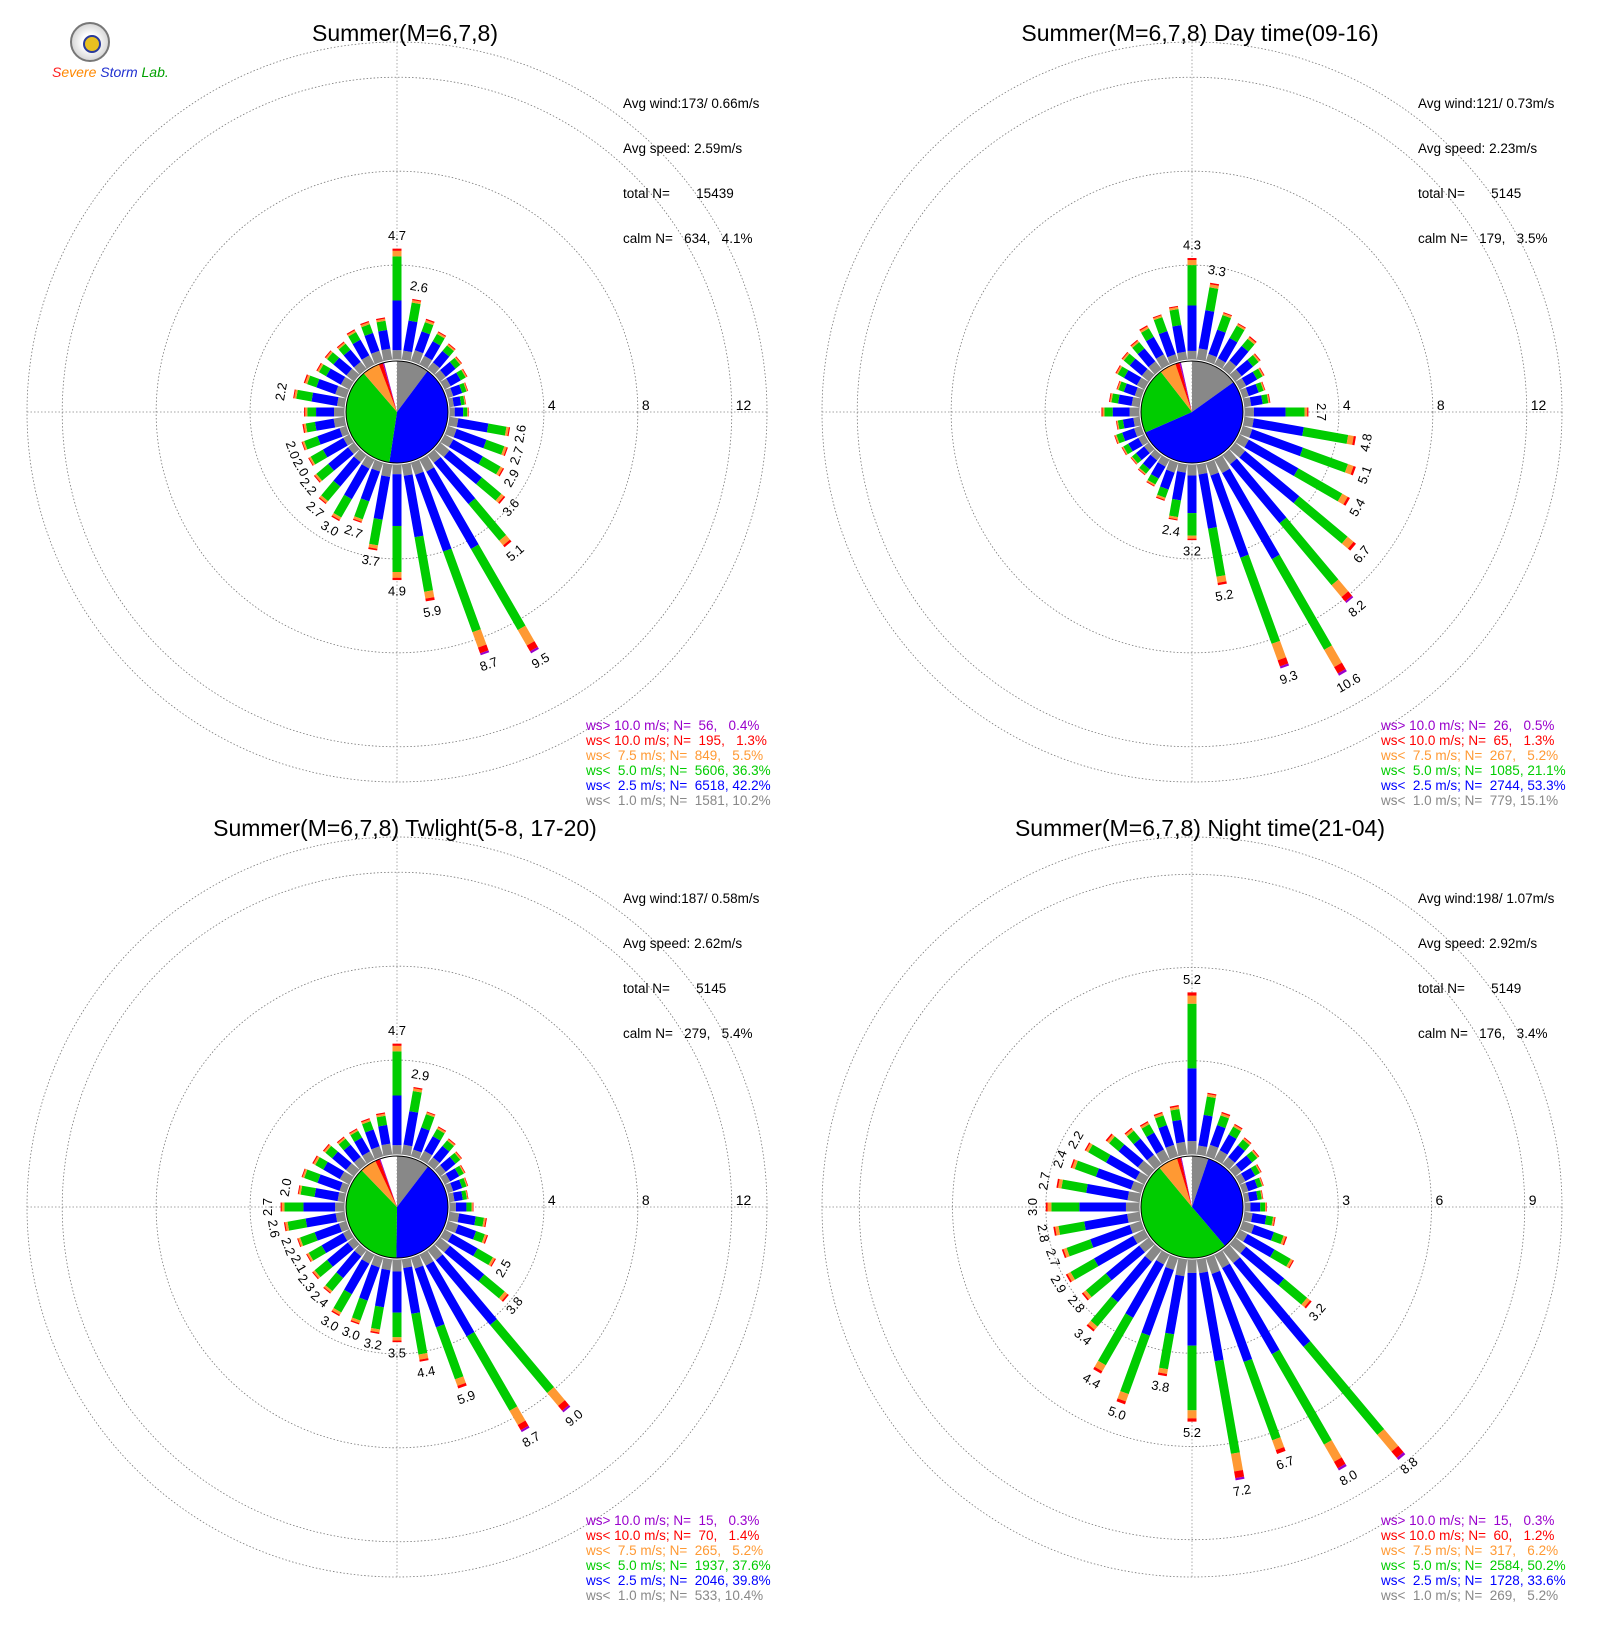  I want to click on calm-n-line: calm N= 176, 3.4%, so click(1483, 1033).